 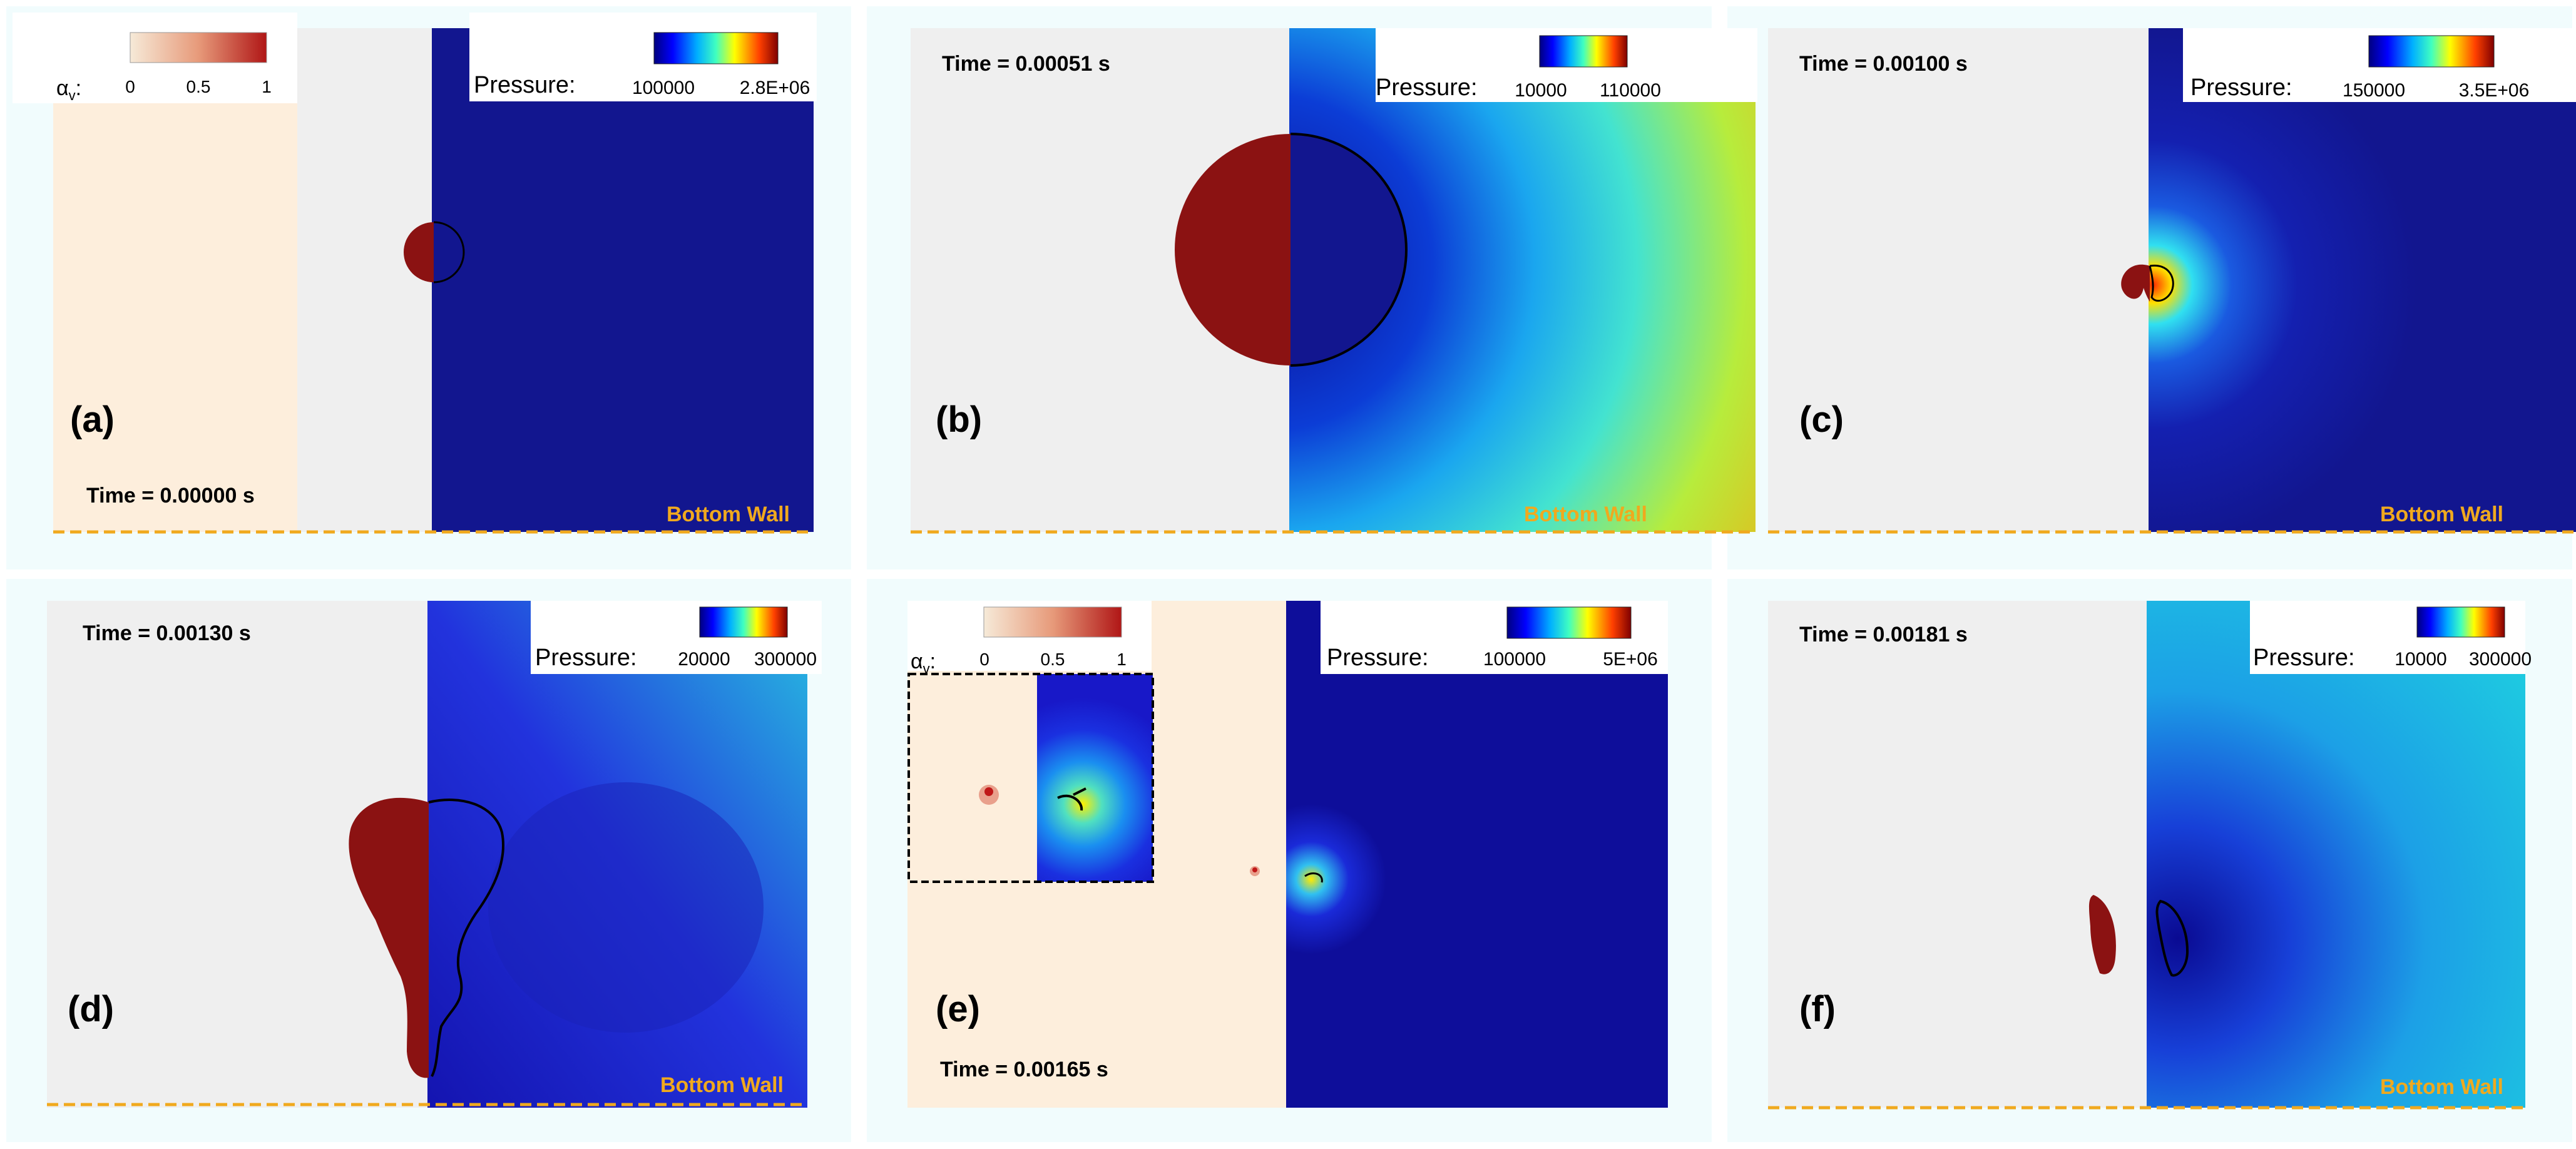 I want to click on panel-label: (c), so click(x=1822, y=419).